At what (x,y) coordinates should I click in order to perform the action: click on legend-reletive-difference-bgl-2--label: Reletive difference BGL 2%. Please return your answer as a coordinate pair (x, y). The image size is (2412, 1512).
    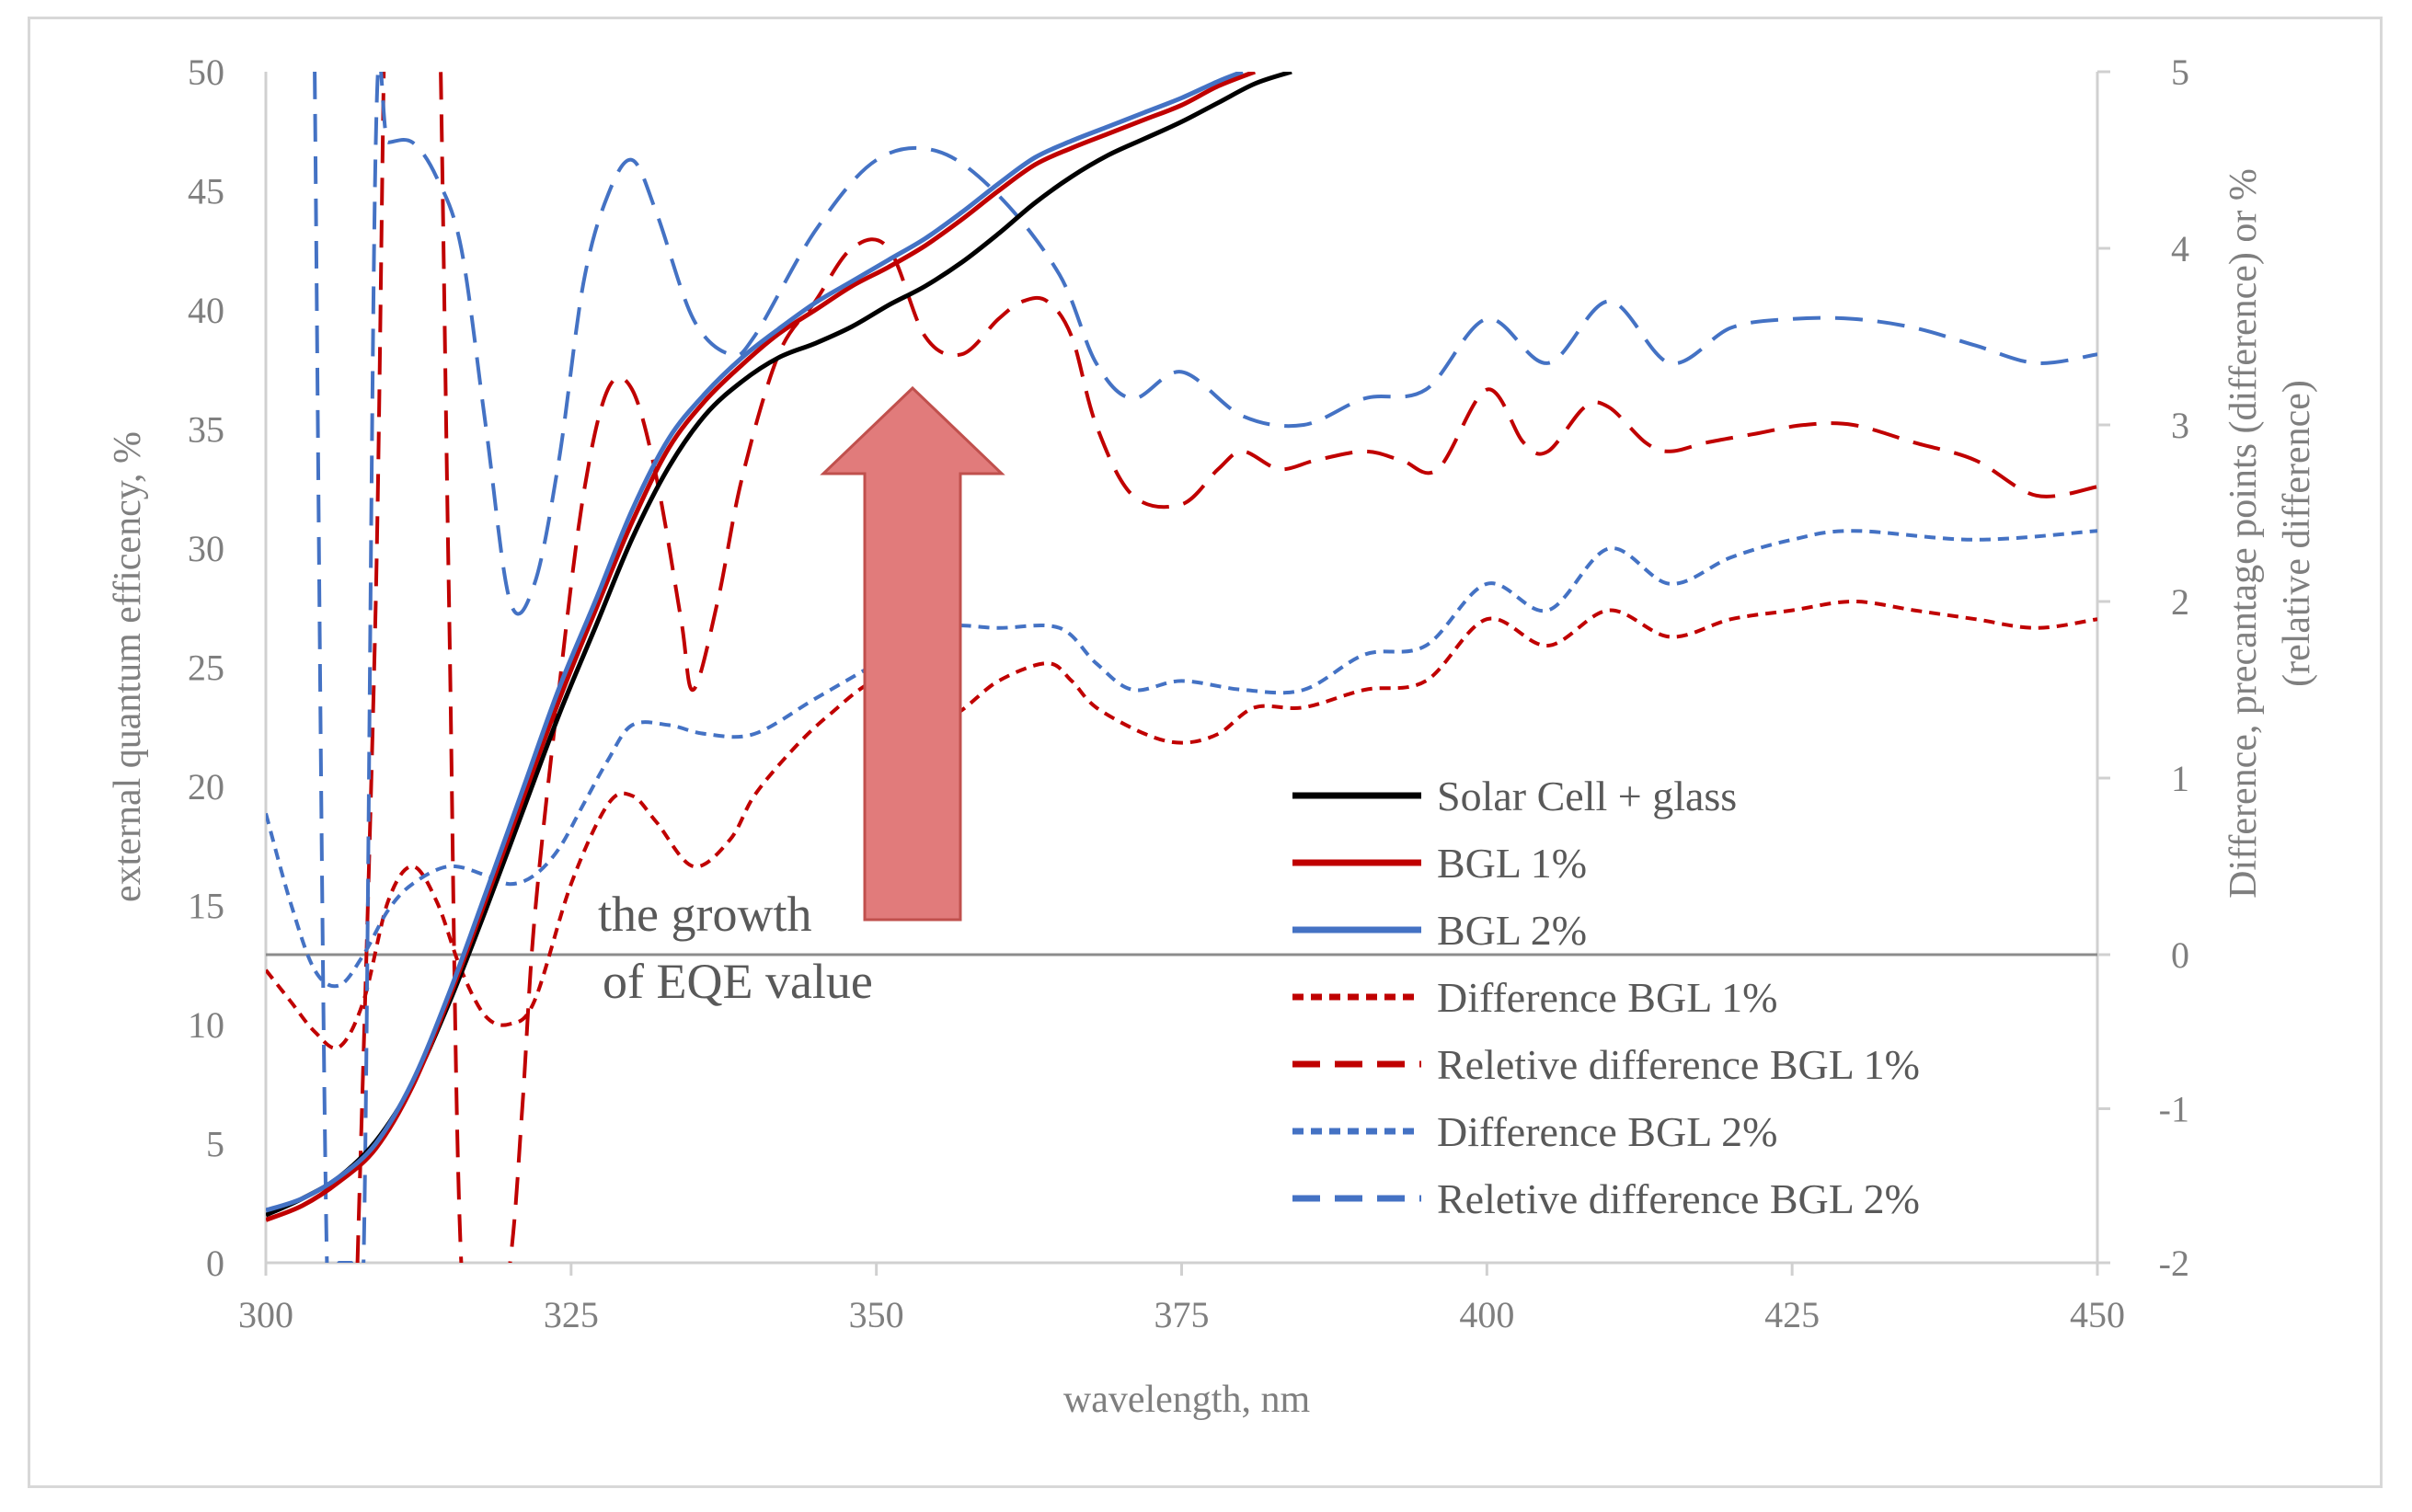
    Looking at the image, I should click on (1678, 1198).